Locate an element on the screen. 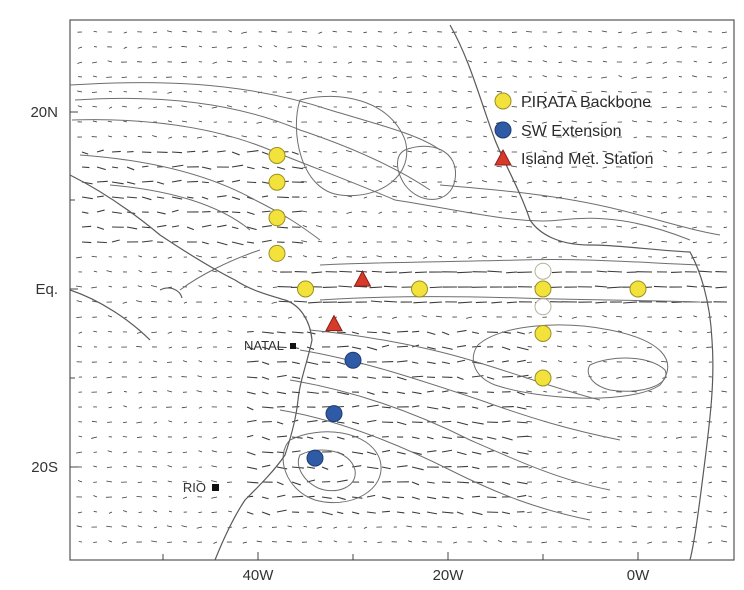 The height and width of the screenshot is (590, 744). x-tick-40w: 40W is located at coordinates (259, 575).